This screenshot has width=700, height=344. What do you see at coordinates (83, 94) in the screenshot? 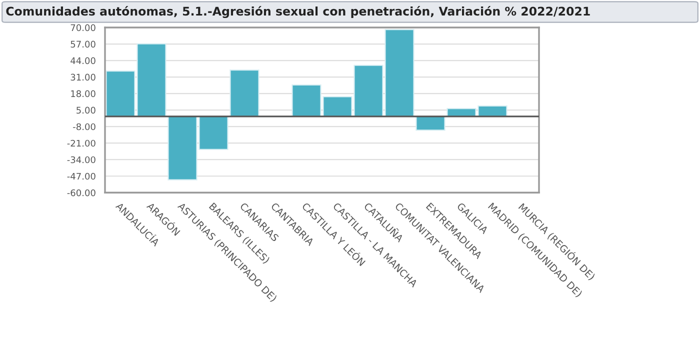
I see `y-tick-label: 18.00` at bounding box center [83, 94].